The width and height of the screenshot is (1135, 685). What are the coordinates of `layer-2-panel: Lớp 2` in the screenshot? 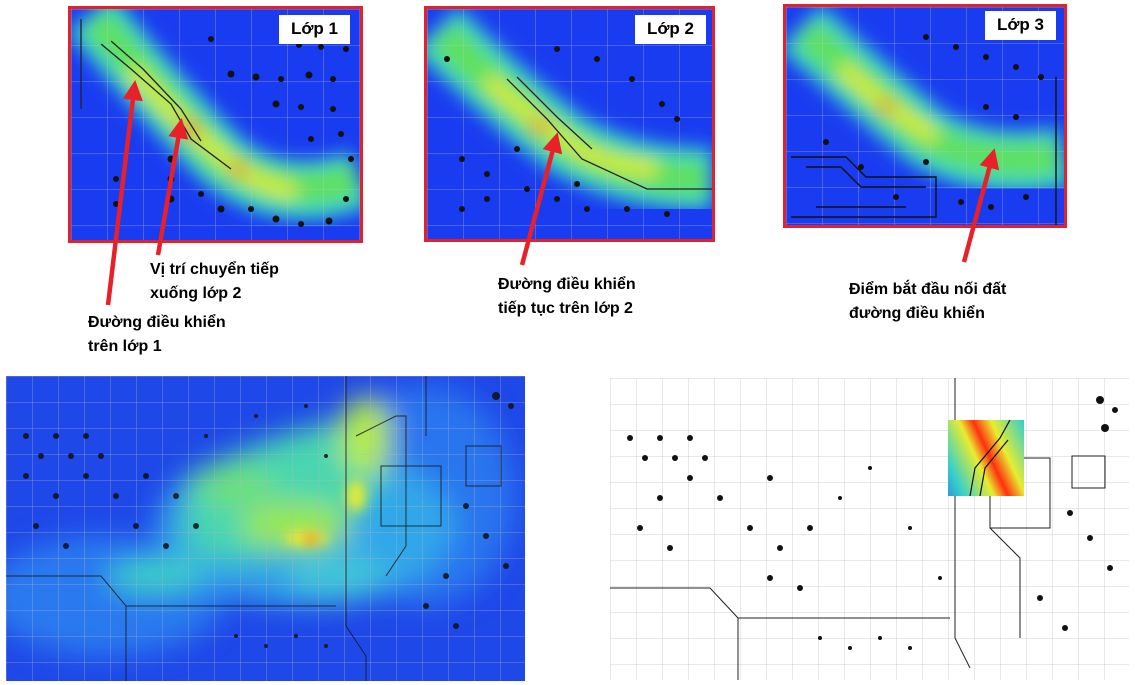 It's located at (569, 124).